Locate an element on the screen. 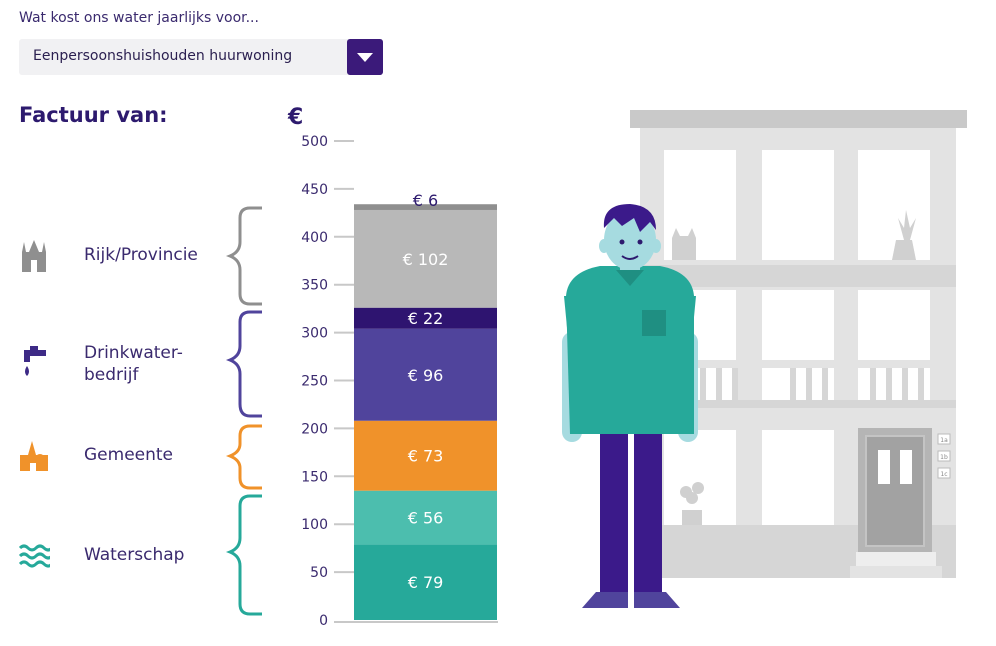  bar-segment-label: € 102 is located at coordinates (426, 259).